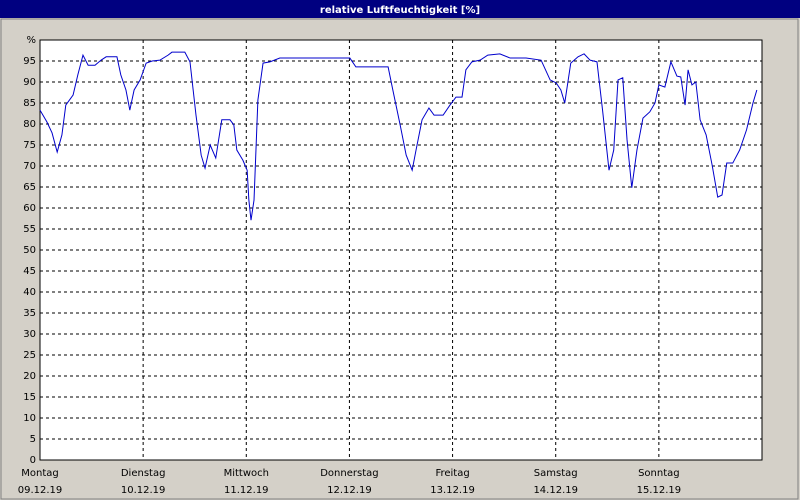 Image resolution: width=800 pixels, height=500 pixels. What do you see at coordinates (349, 490) in the screenshot?
I see `x-tick-date: 12.12.19` at bounding box center [349, 490].